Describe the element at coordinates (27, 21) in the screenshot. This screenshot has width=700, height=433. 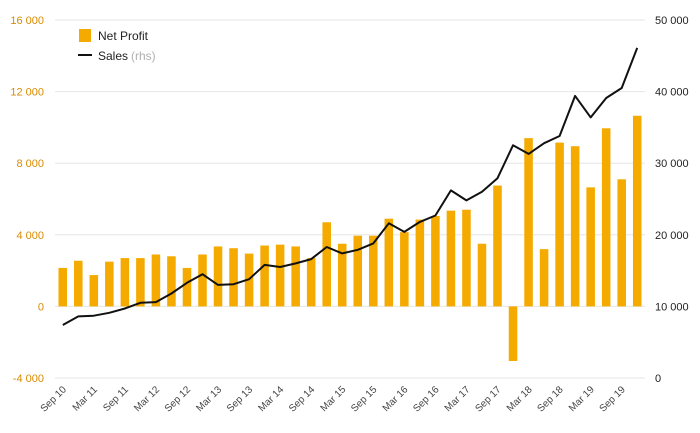
I see `y-left-tick-label: 16 000` at that location.